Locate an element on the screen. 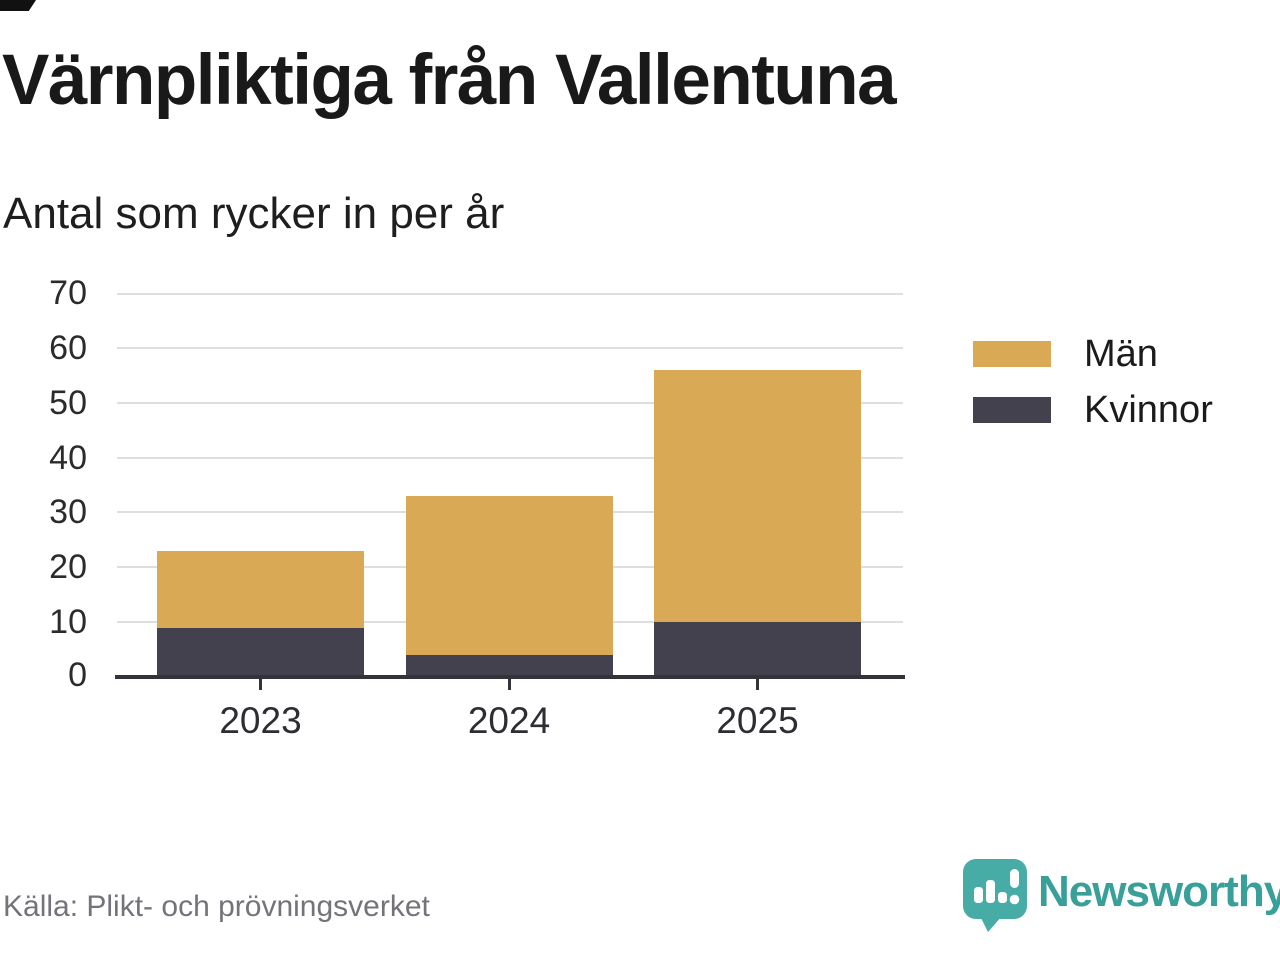 The height and width of the screenshot is (960, 1280). y-tick-label: 60 is located at coordinates (68, 347).